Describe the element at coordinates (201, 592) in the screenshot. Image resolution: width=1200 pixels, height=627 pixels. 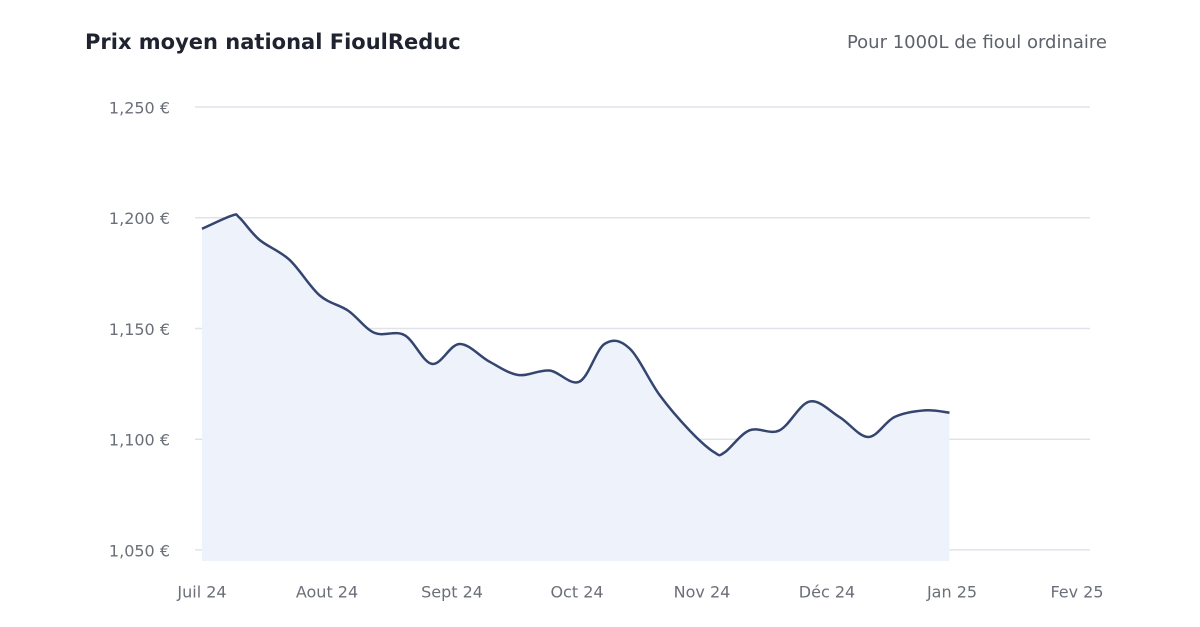
I see `x-tick-label: Juil 24` at that location.